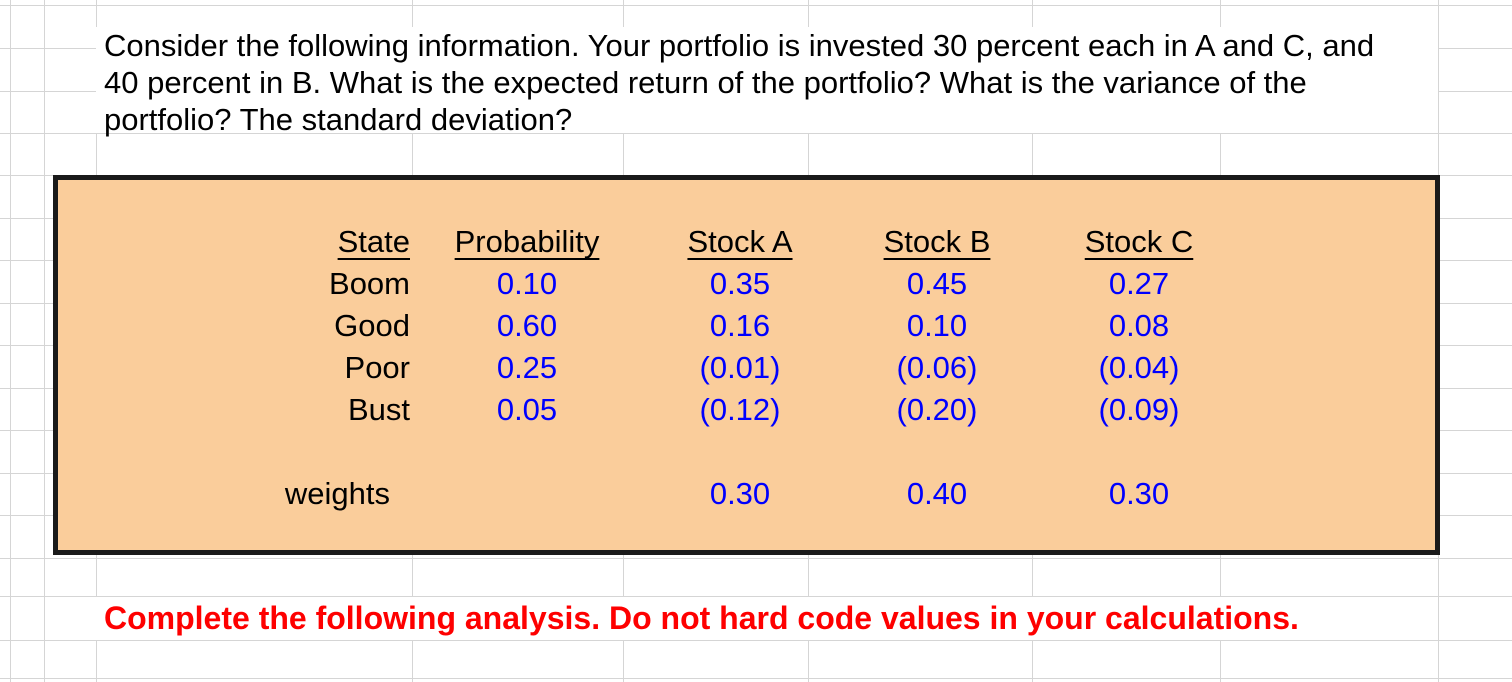 The width and height of the screenshot is (1512, 682). I want to click on cell-state-0: Boom, so click(285, 284).